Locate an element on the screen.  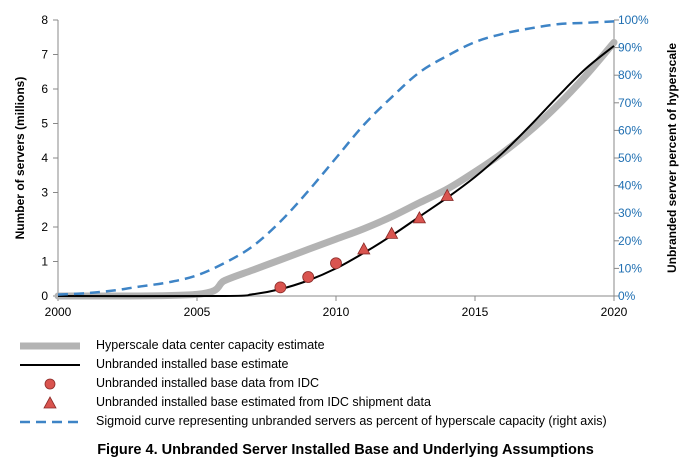
y-tick-label: 3 is located at coordinates (44, 193).